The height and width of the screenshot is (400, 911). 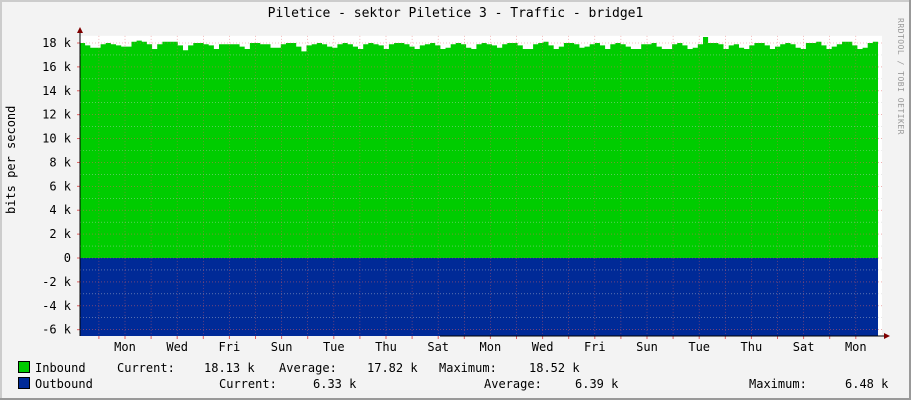 I want to click on y-tick-label: 0, so click(x=67, y=258).